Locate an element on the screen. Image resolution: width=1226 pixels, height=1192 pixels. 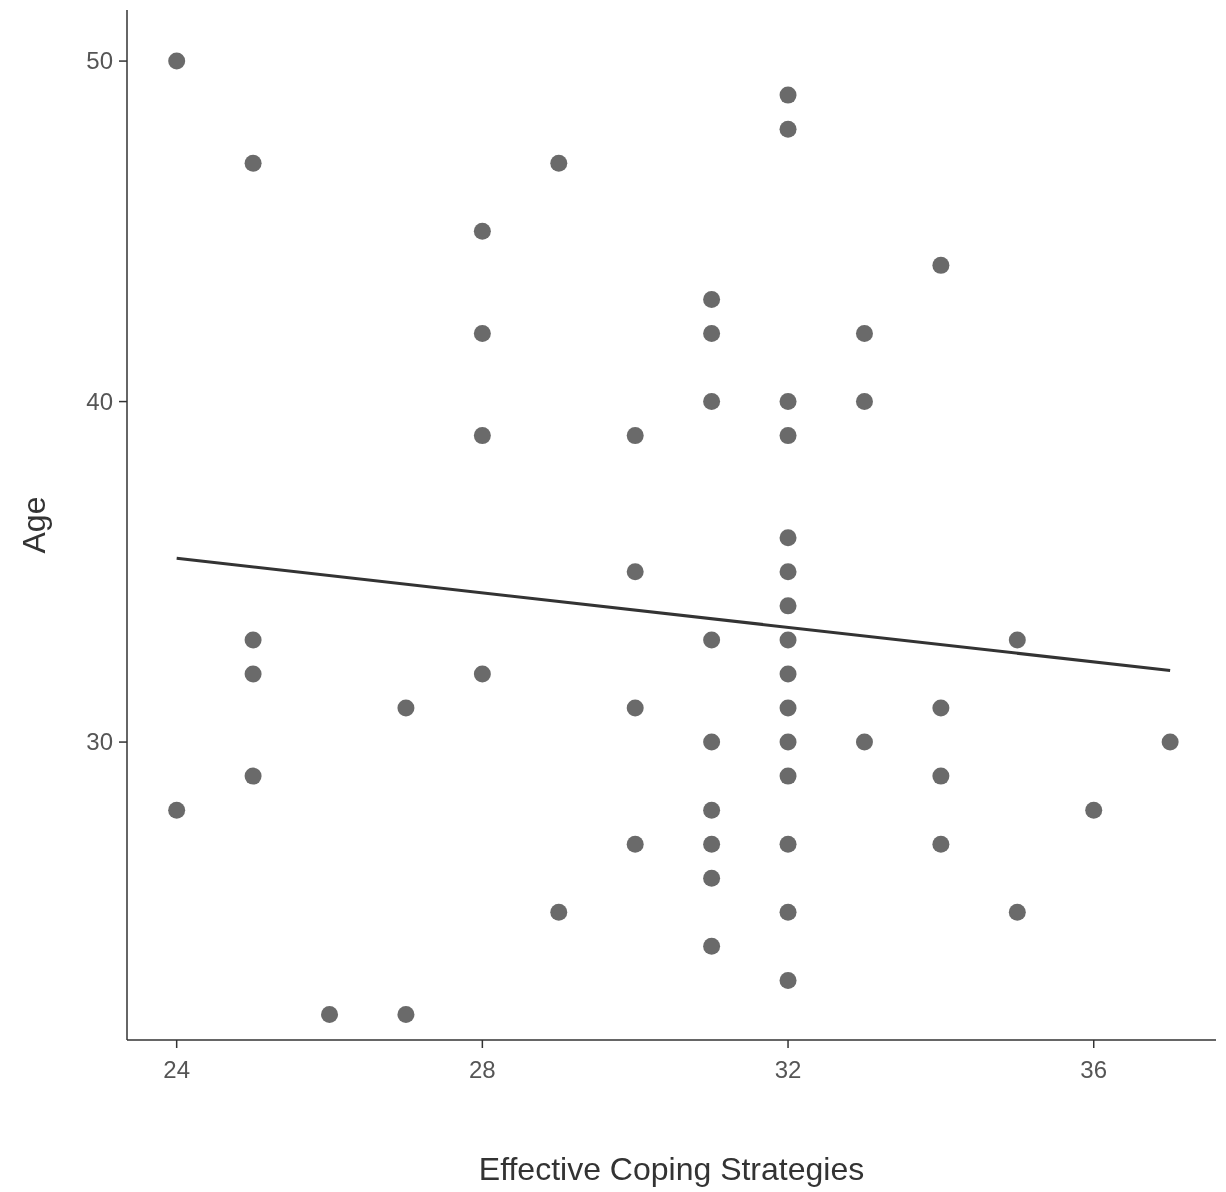
x-tick-label: 28 is located at coordinates (482, 1069).